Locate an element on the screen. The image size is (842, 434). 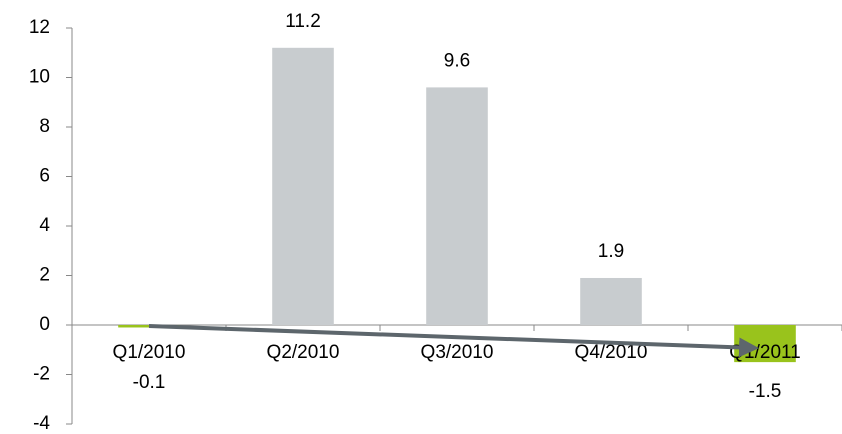
x-tick-label: Q1/2010 is located at coordinates (149, 352).